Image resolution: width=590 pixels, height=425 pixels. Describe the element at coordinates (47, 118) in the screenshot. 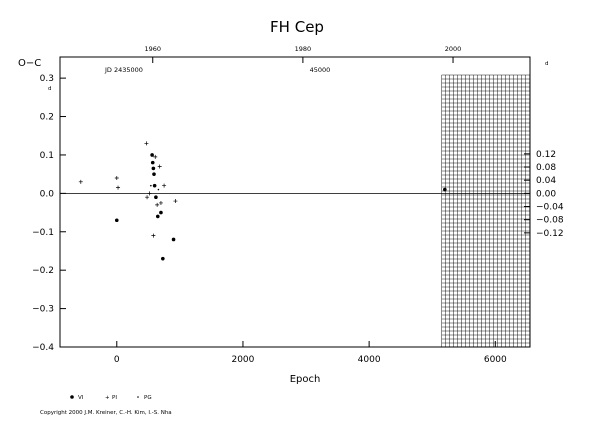

I see `y-tick-label: 0.2` at that location.